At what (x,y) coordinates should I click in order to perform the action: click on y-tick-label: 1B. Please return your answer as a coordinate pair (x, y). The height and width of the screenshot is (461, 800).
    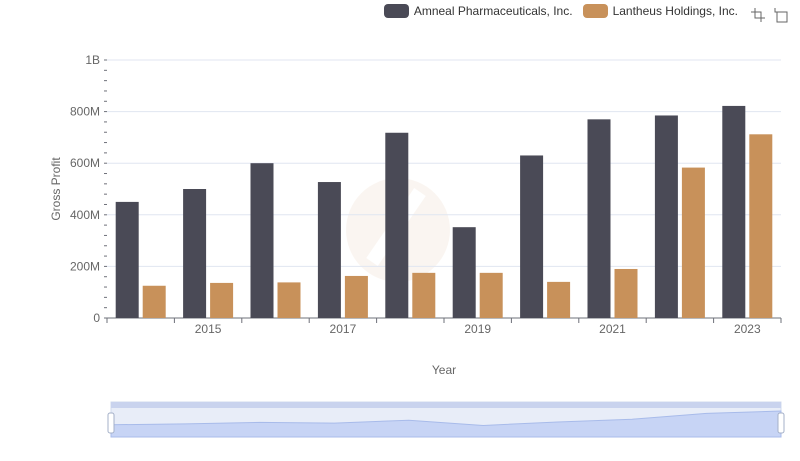
    Looking at the image, I should click on (92, 60).